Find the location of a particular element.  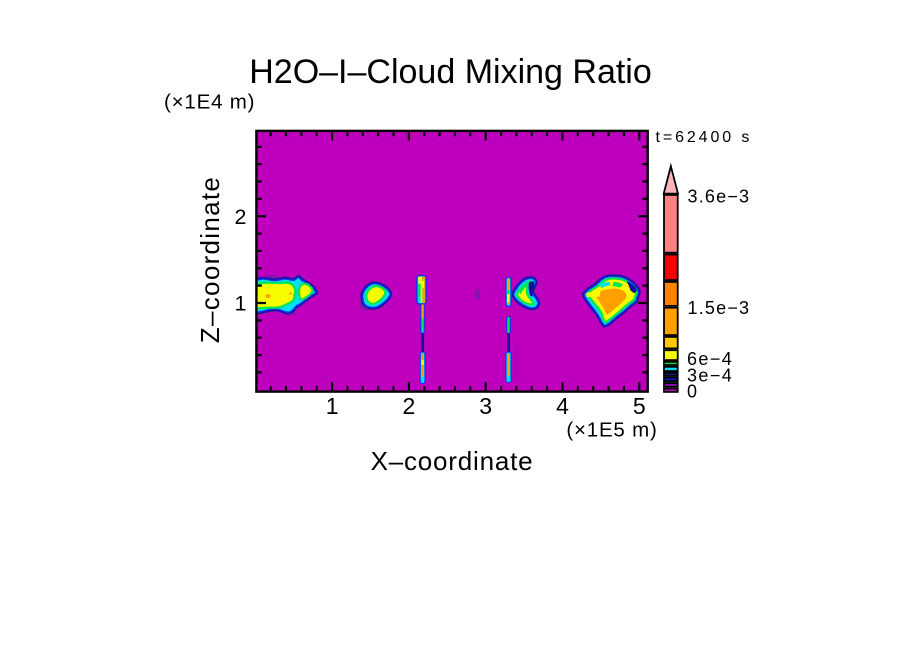

svg-text: 0 is located at coordinates (692, 392).